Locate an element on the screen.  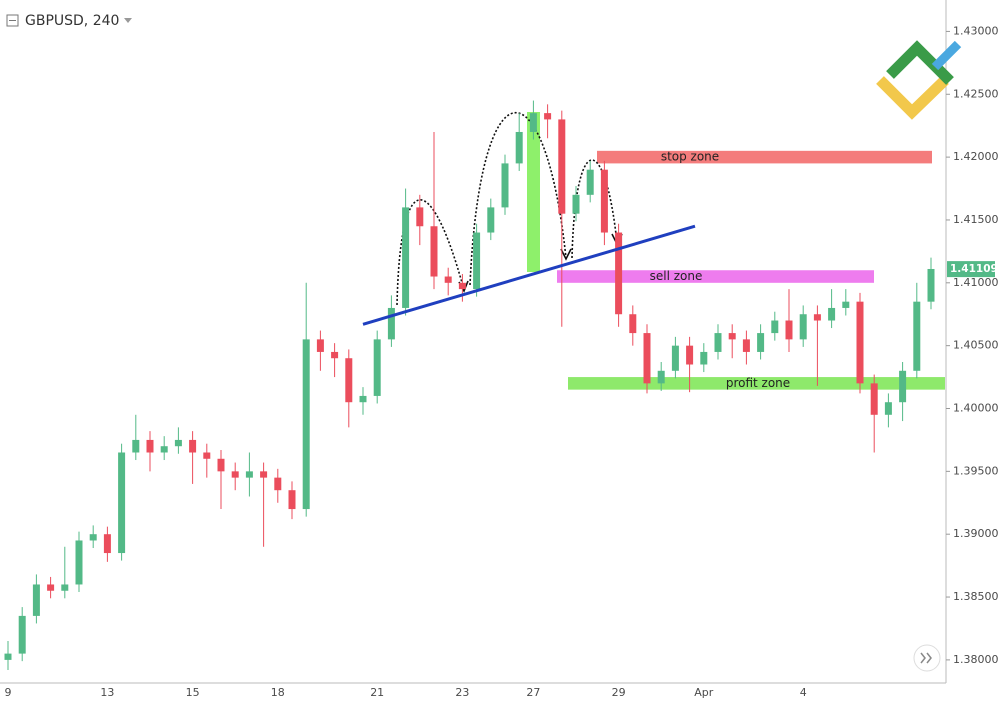
scroll-button-icon is located at coordinates (926, 658).